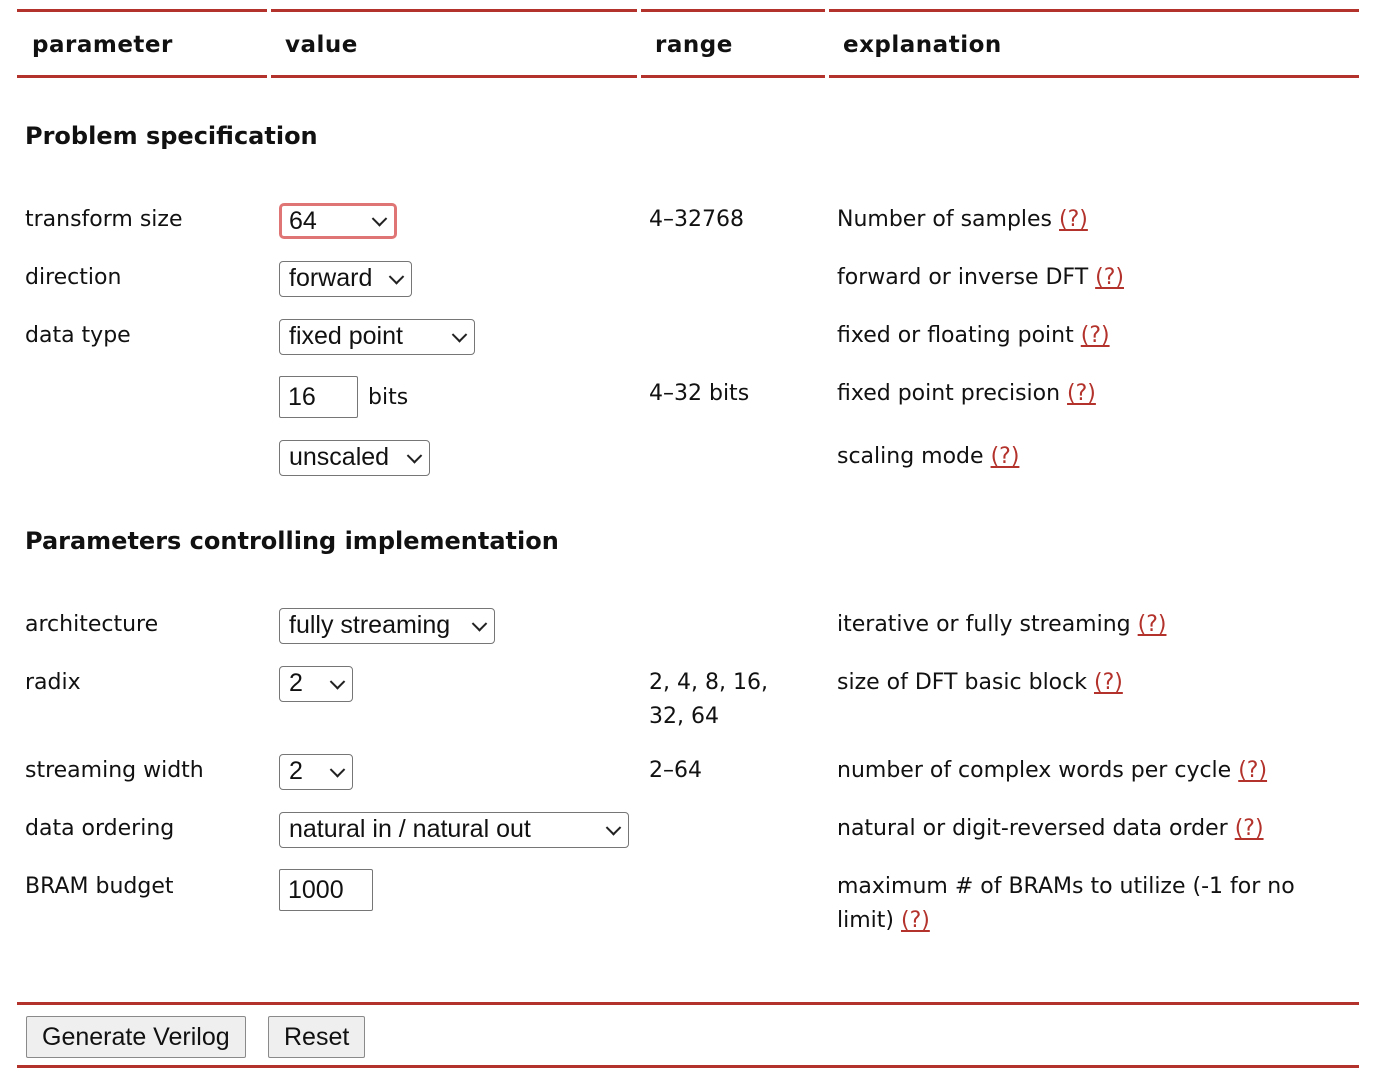 The height and width of the screenshot is (1080, 1386). Describe the element at coordinates (73, 277) in the screenshot. I see `param-label-direction: direction` at that location.